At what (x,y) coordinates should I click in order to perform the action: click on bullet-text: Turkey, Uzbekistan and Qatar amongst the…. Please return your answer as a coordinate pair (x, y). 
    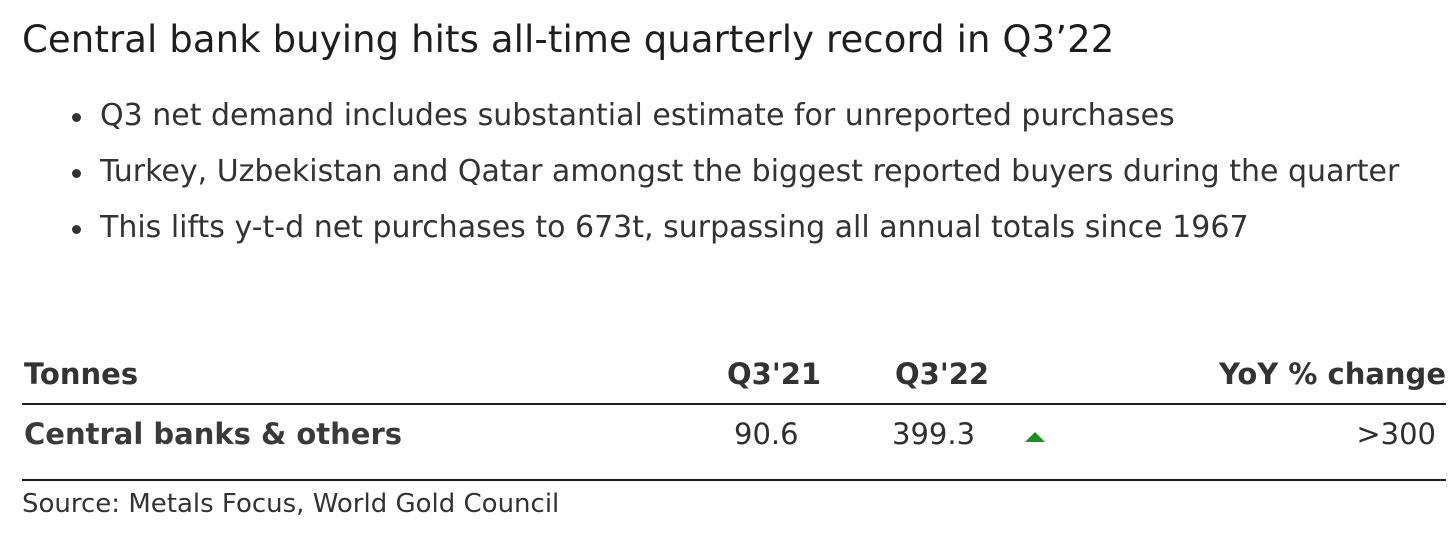
    Looking at the image, I should click on (750, 171).